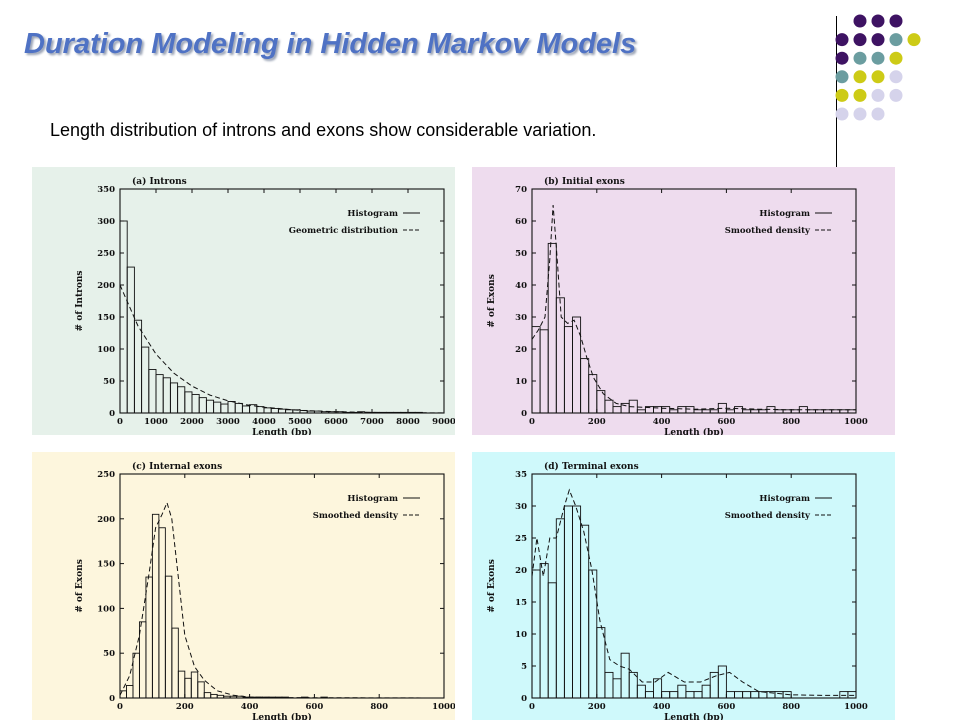 This screenshot has width=960, height=720. I want to click on decorative-divider-line, so click(836, 96).